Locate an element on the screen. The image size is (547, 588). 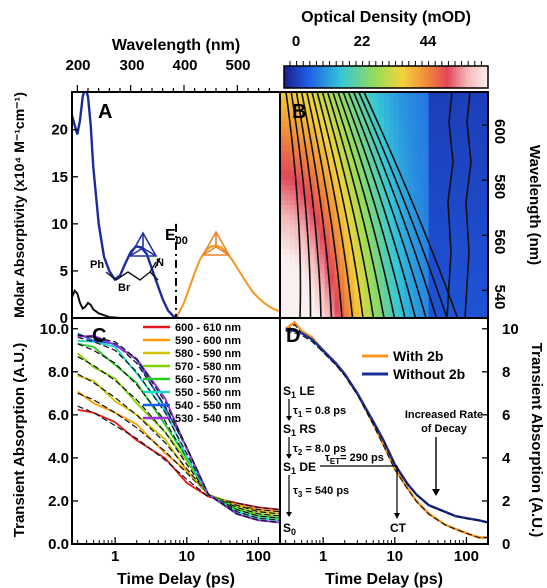
panel-a-ytick-label: 20 is located at coordinates (59, 130).